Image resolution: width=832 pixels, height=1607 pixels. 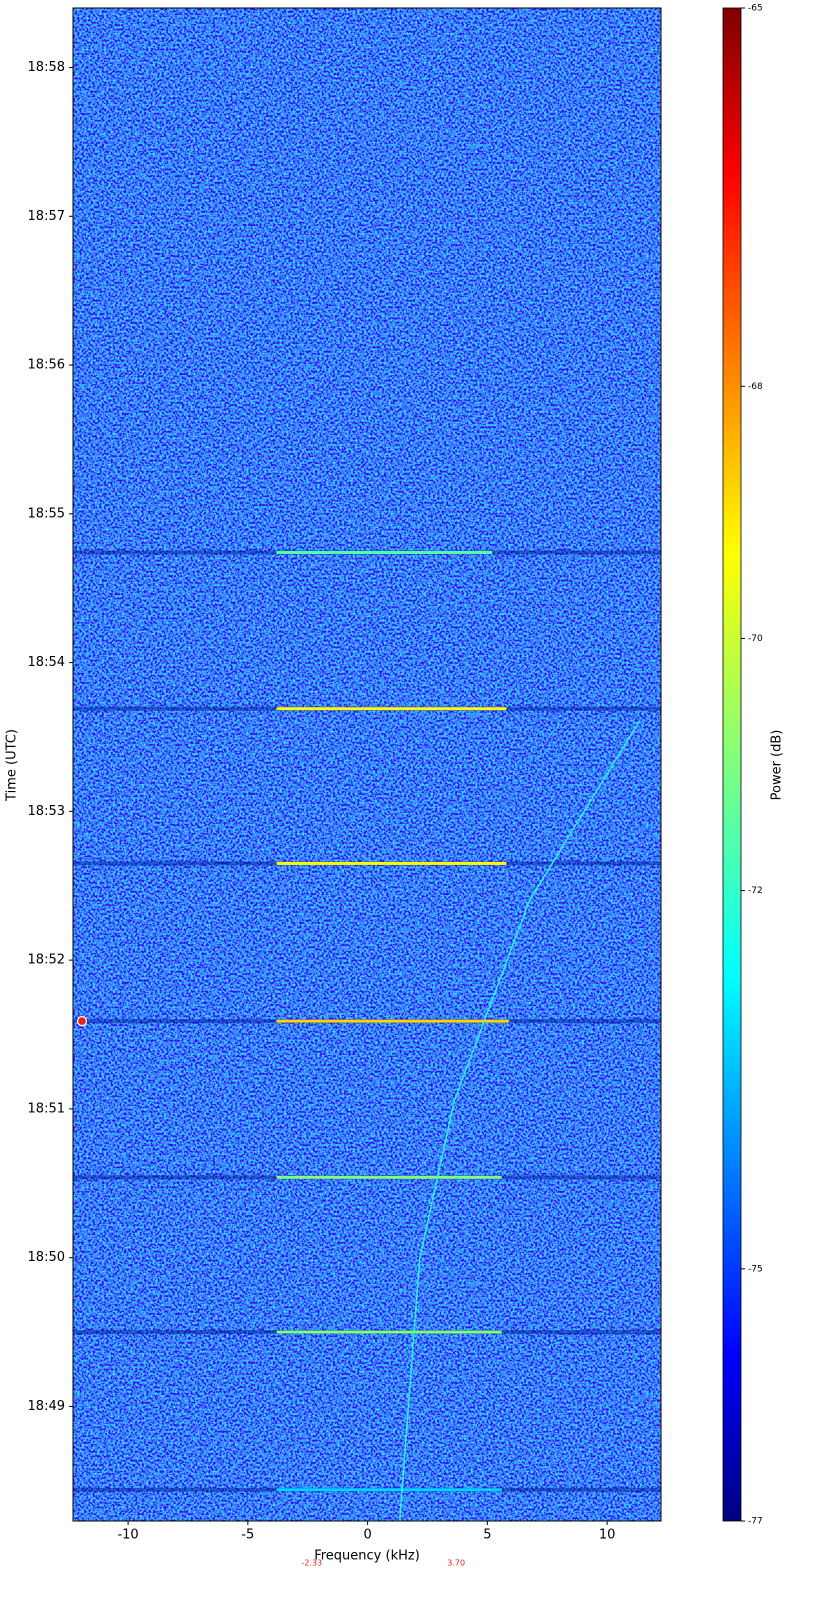 What do you see at coordinates (367, 1556) in the screenshot?
I see `x-axis-label: Frequency (kHz)` at bounding box center [367, 1556].